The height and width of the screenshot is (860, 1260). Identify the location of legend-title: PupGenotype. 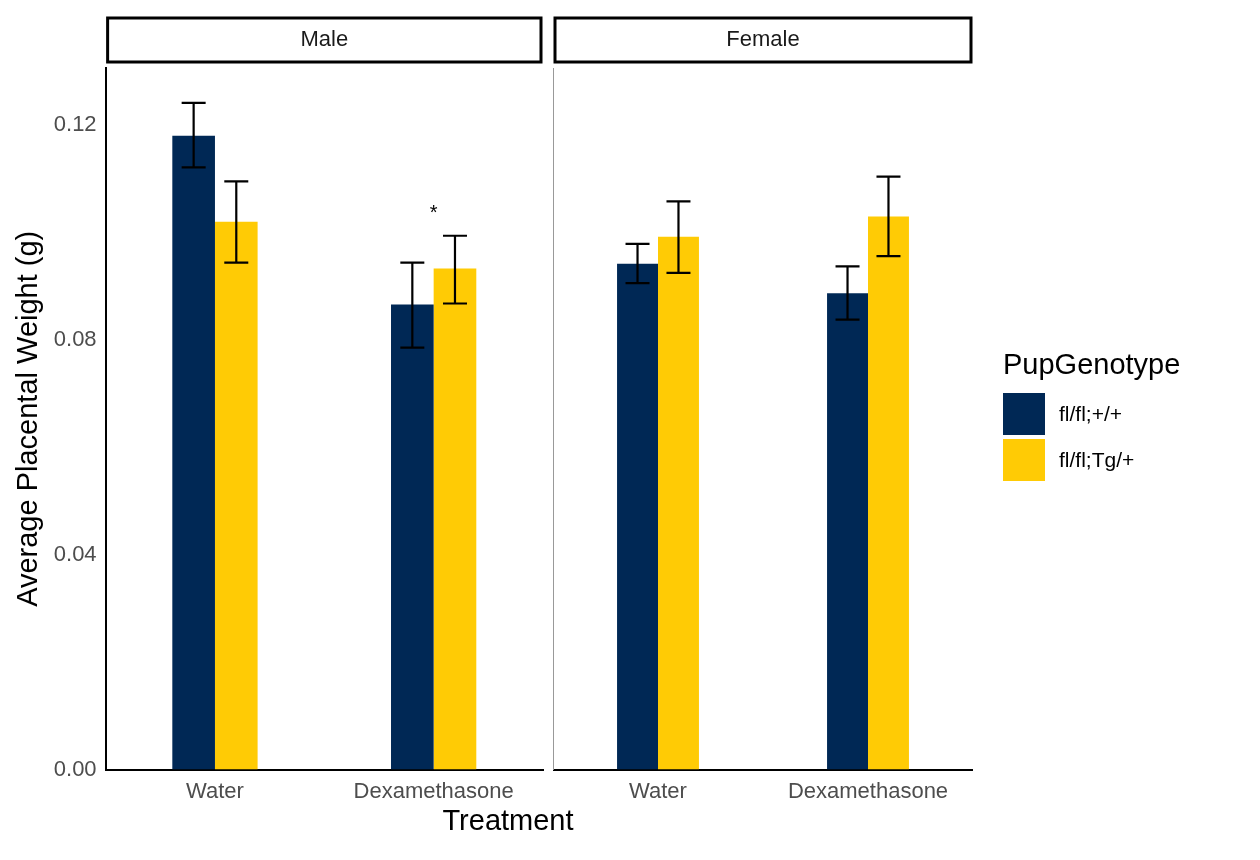
(1092, 364).